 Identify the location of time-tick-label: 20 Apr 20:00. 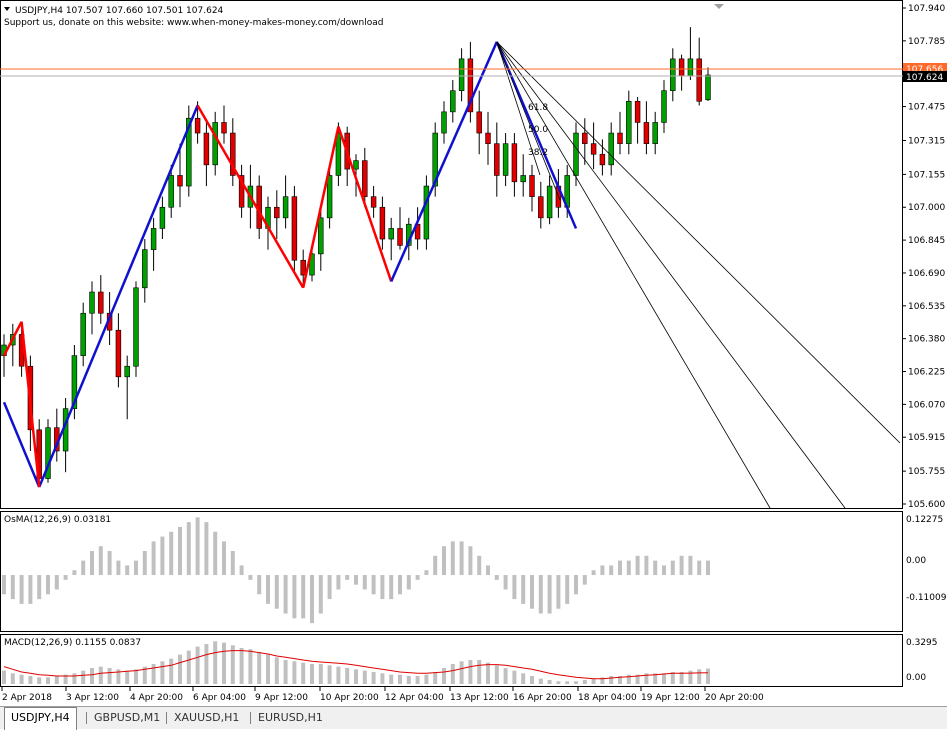
(734, 698).